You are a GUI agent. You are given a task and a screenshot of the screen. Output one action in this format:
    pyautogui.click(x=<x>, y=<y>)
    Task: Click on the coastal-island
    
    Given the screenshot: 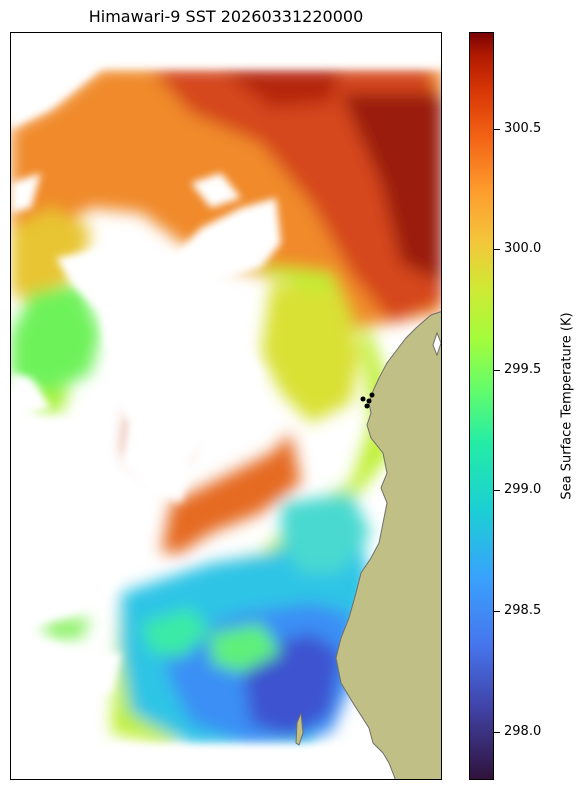 What is the action you would take?
    pyautogui.click(x=299, y=729)
    